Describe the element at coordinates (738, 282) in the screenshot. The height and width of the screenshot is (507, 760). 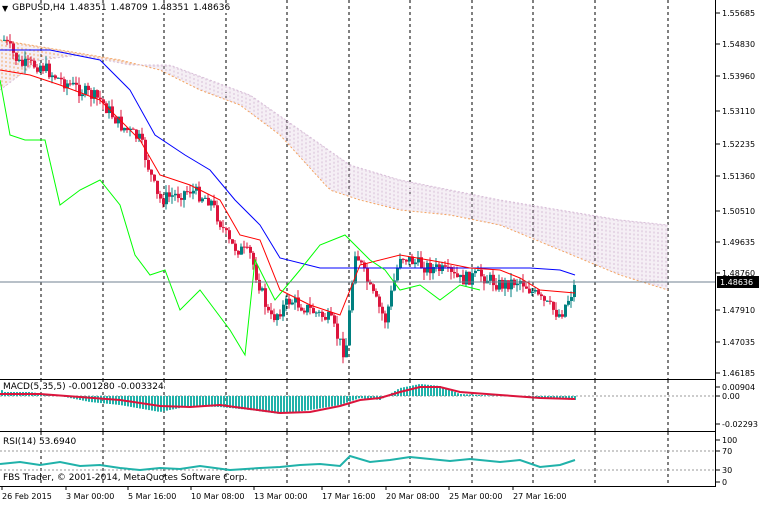
I see `current-price-marker` at that location.